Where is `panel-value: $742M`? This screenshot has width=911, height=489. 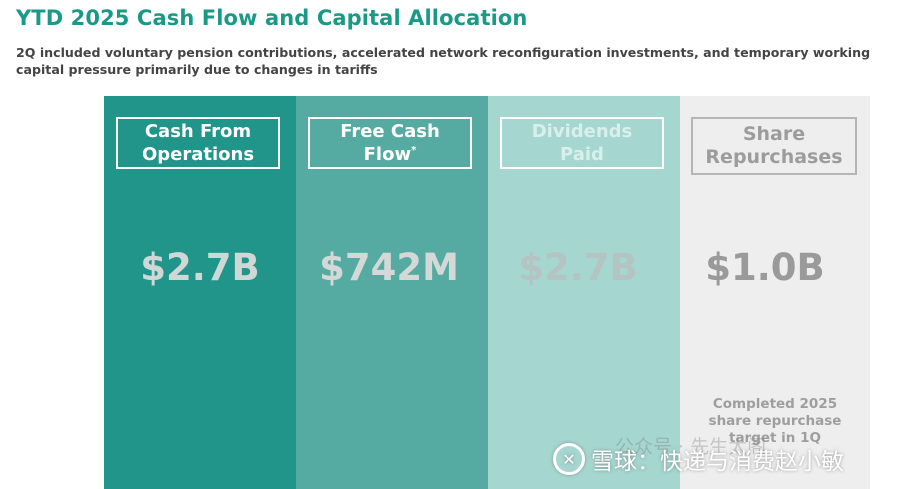 panel-value: $742M is located at coordinates (389, 267).